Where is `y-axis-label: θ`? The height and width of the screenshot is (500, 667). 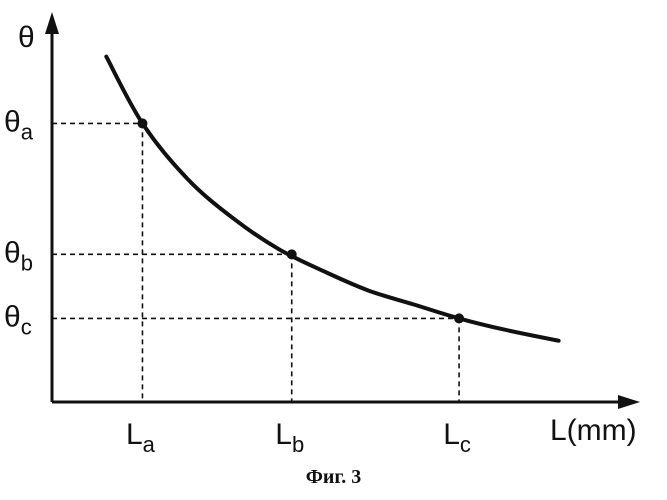
y-axis-label: θ is located at coordinates (26, 37).